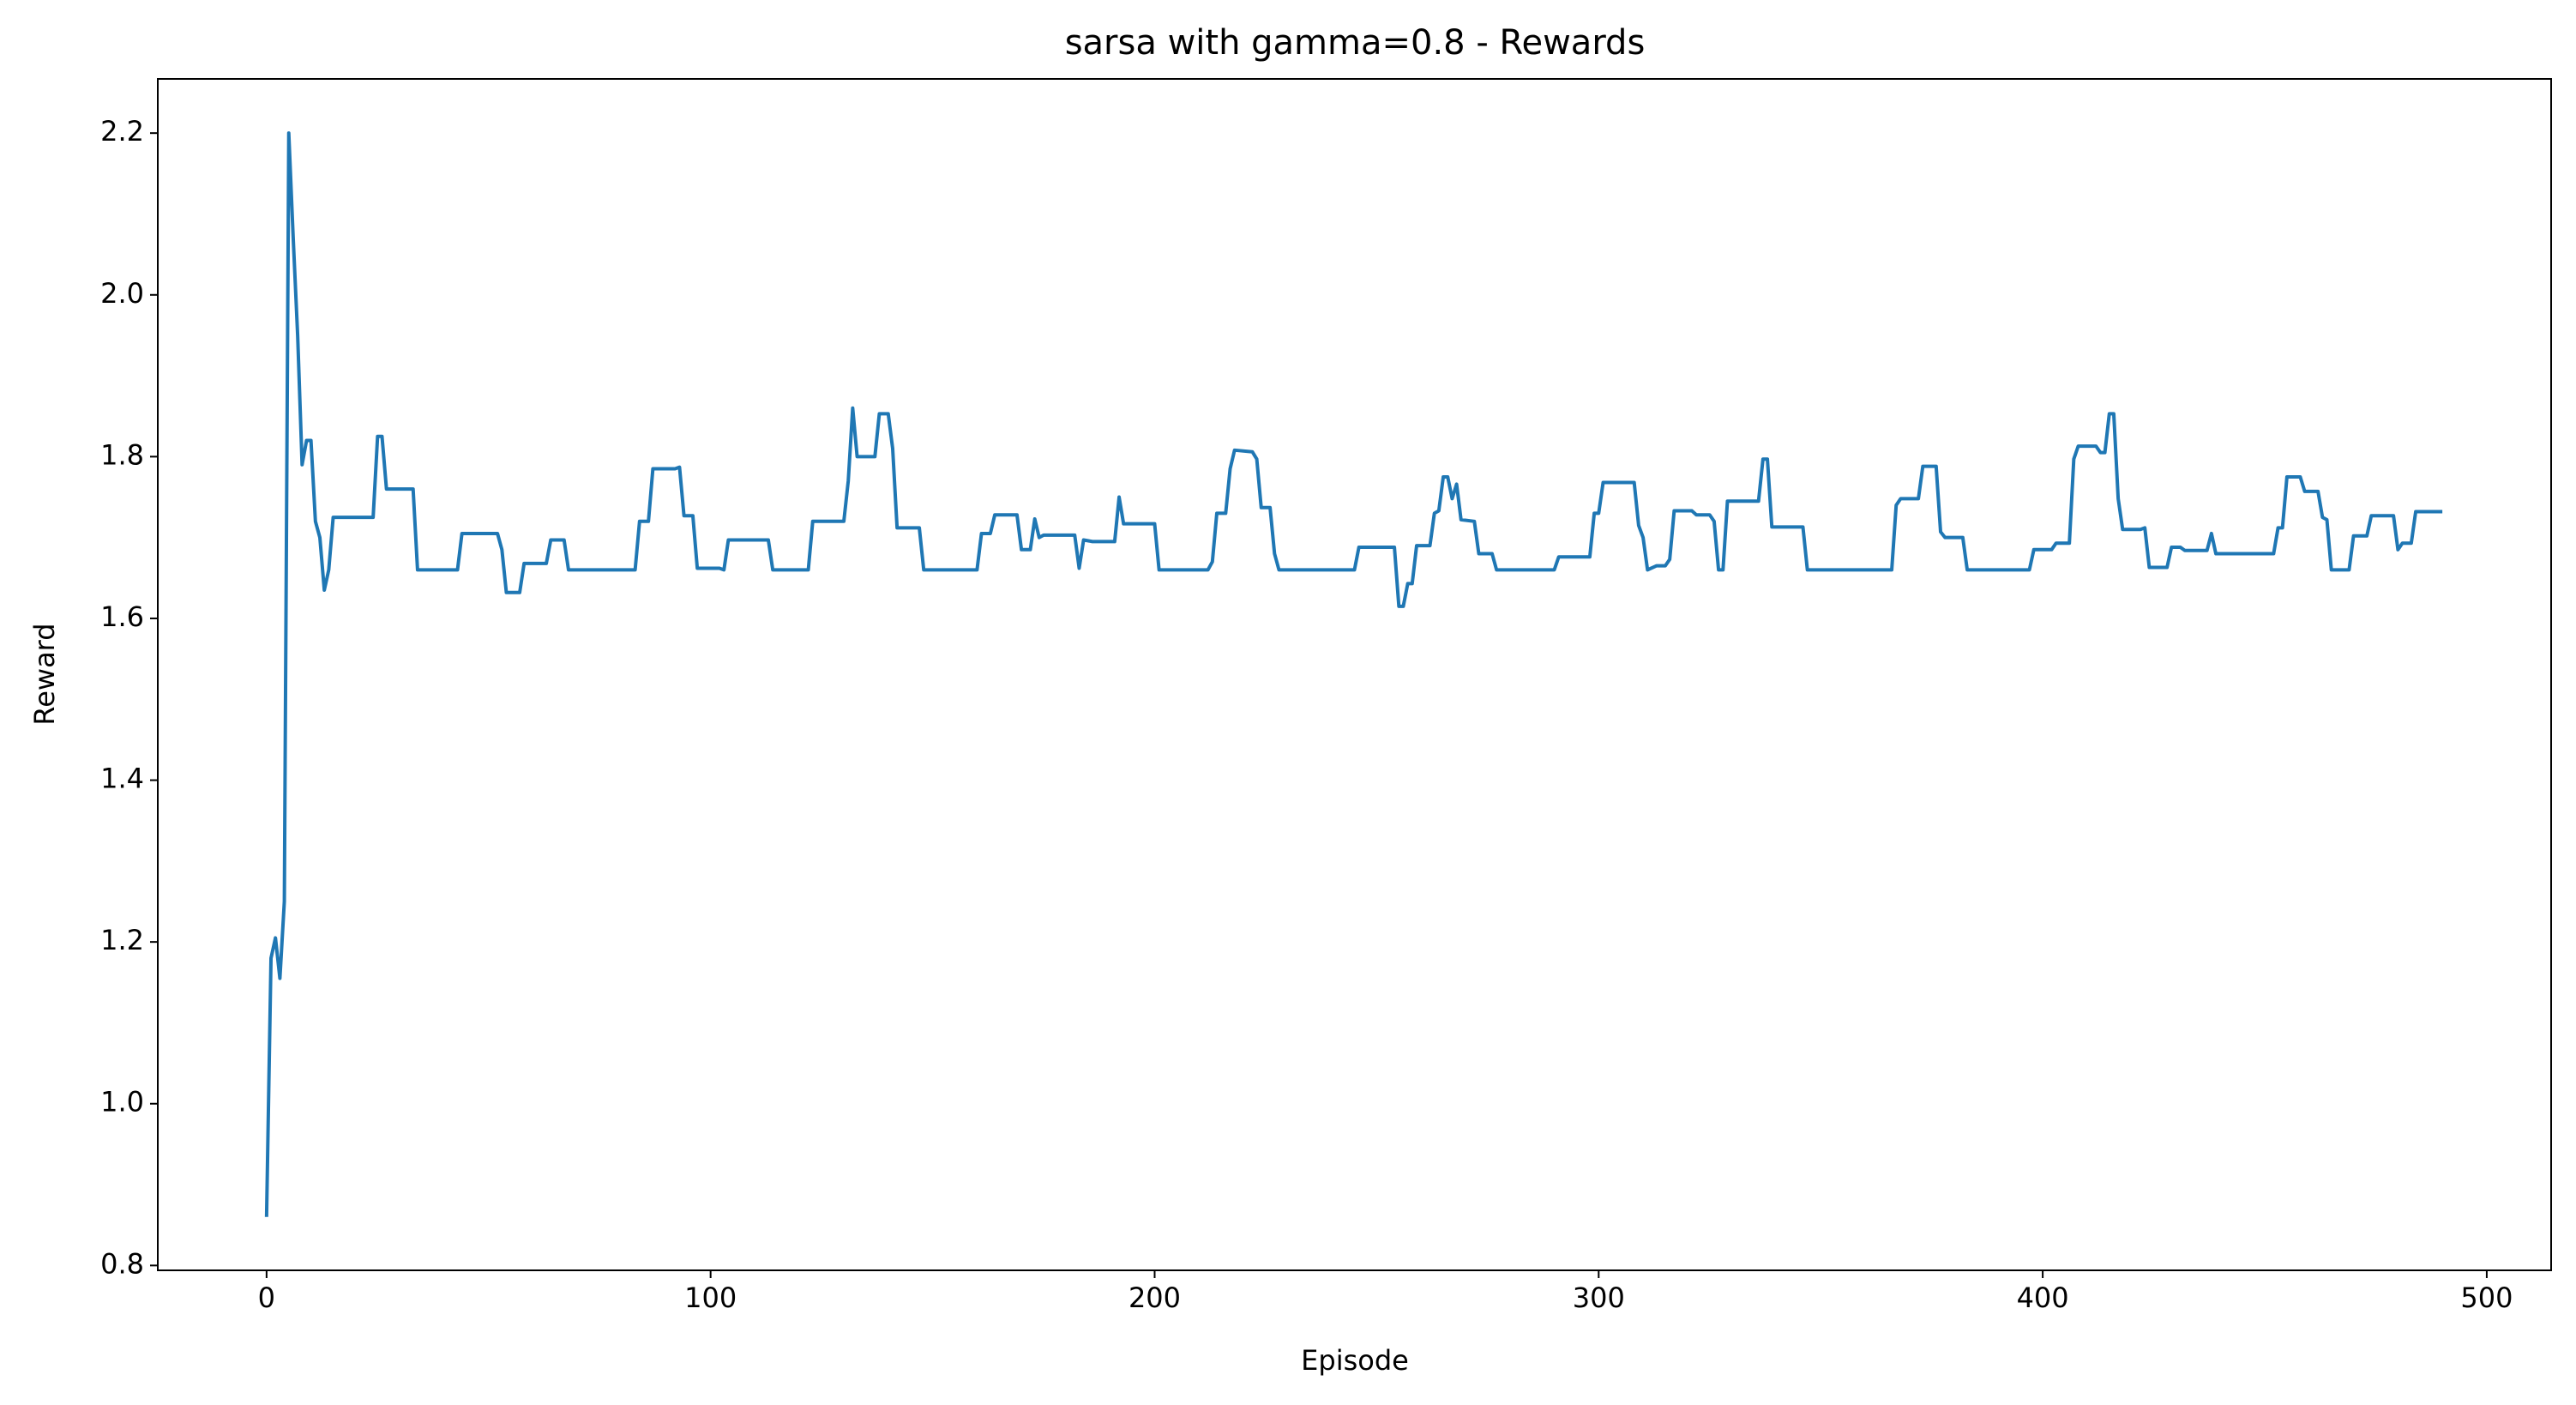 The height and width of the screenshot is (1405, 2576). Describe the element at coordinates (1599, 1297) in the screenshot. I see `x-tick-label: 300` at that location.